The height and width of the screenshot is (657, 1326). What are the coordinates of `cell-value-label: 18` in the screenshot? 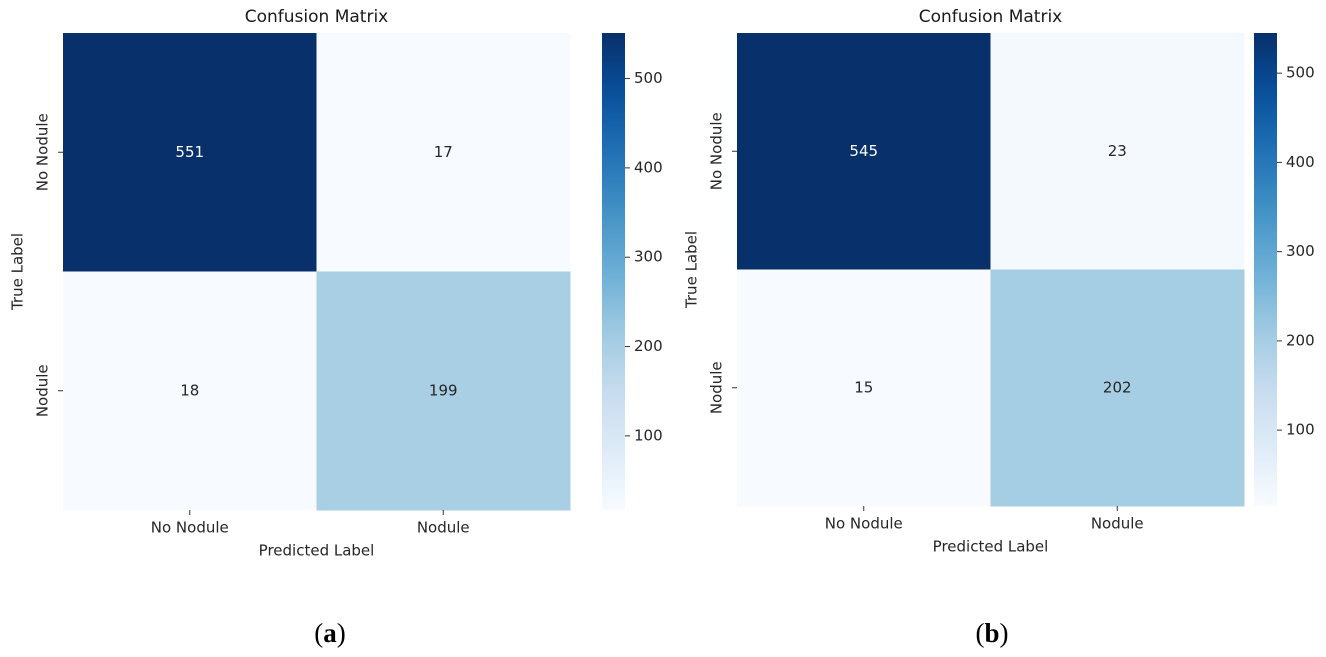 It's located at (189, 390).